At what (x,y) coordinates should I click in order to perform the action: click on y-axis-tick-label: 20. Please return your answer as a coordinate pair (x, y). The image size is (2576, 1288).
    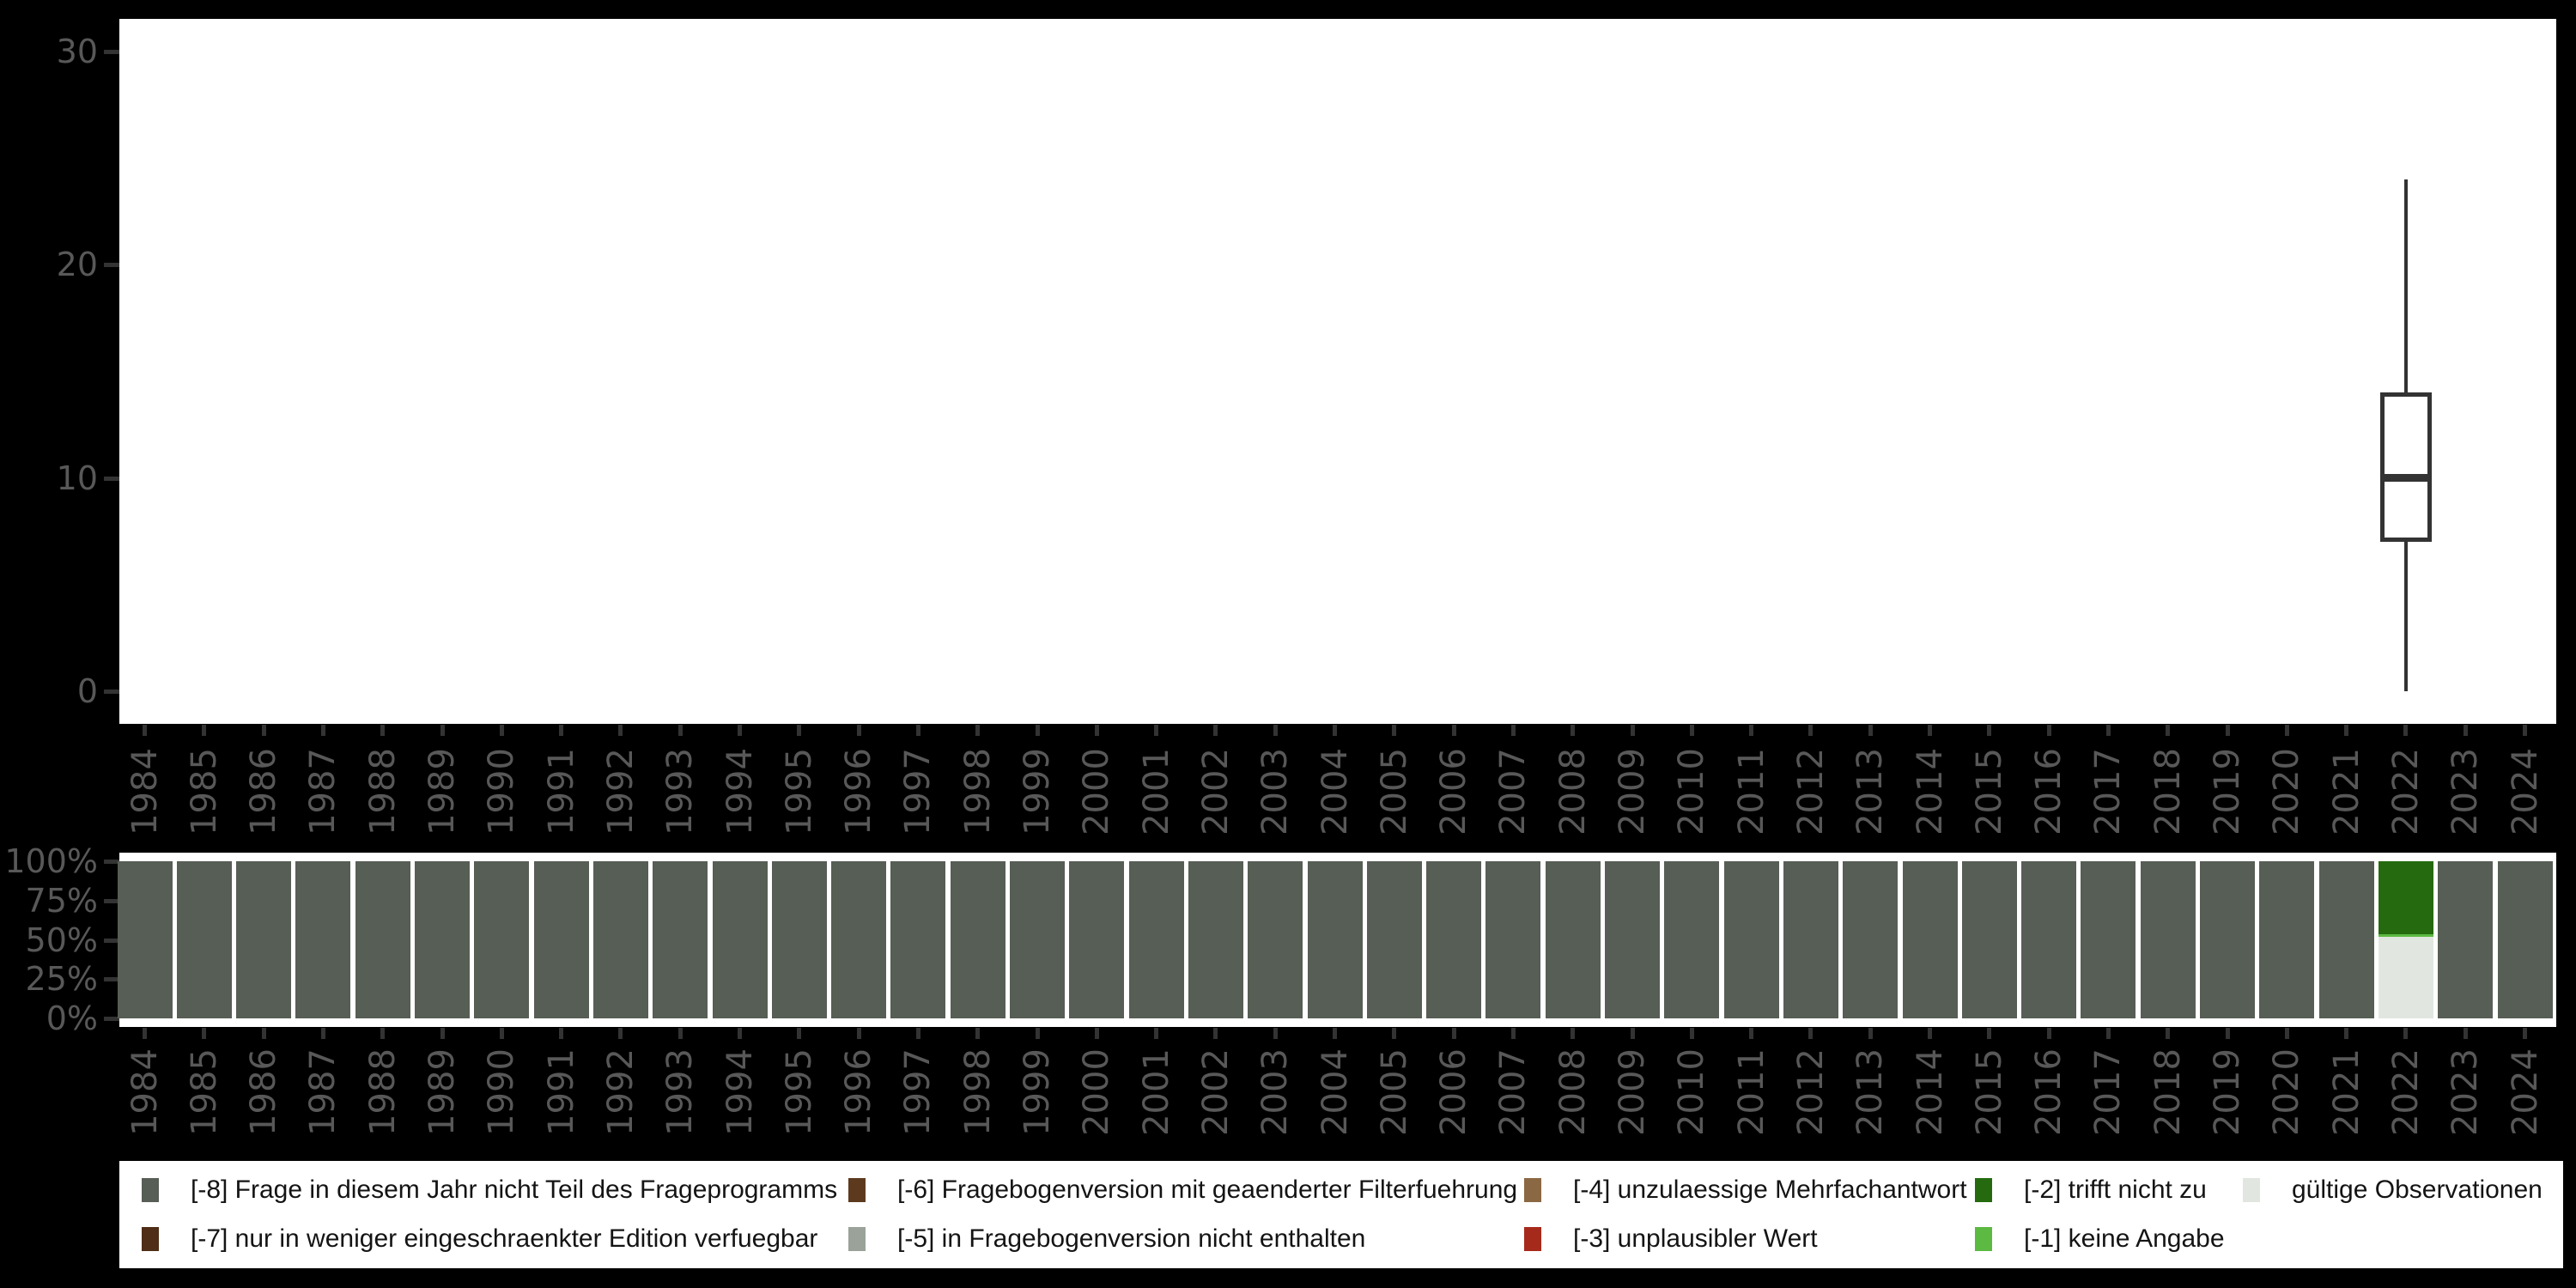
    Looking at the image, I should click on (77, 264).